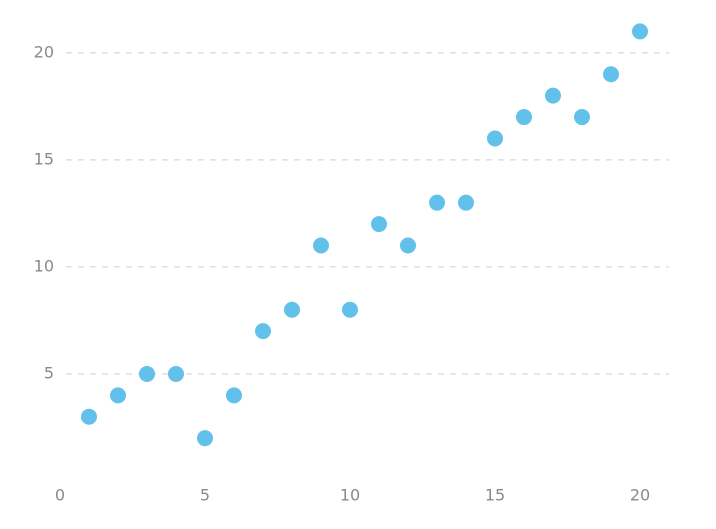  Describe the element at coordinates (60, 495) in the screenshot. I see `x-tick-label: 0` at that location.